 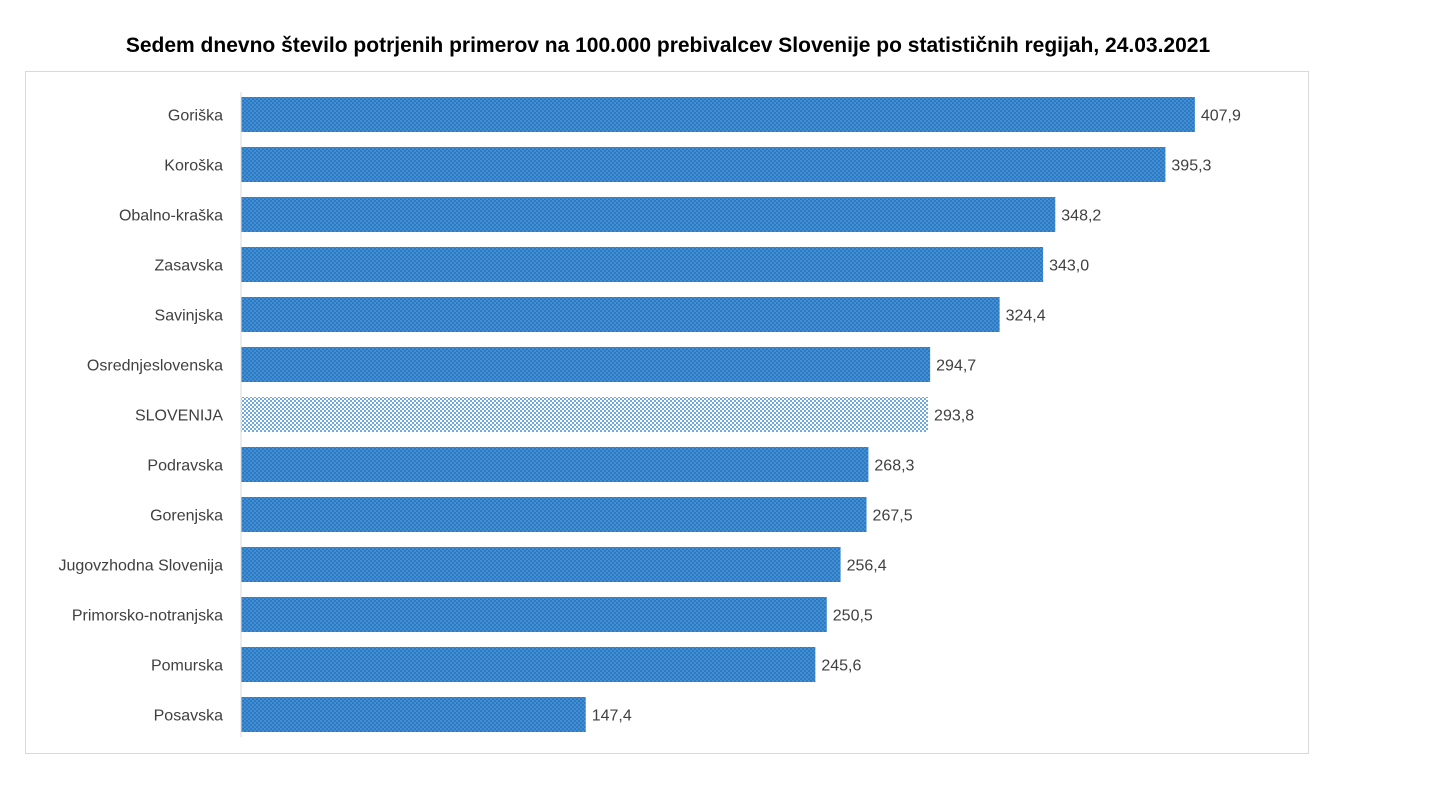 I want to click on bar-goriska, so click(x=718, y=114).